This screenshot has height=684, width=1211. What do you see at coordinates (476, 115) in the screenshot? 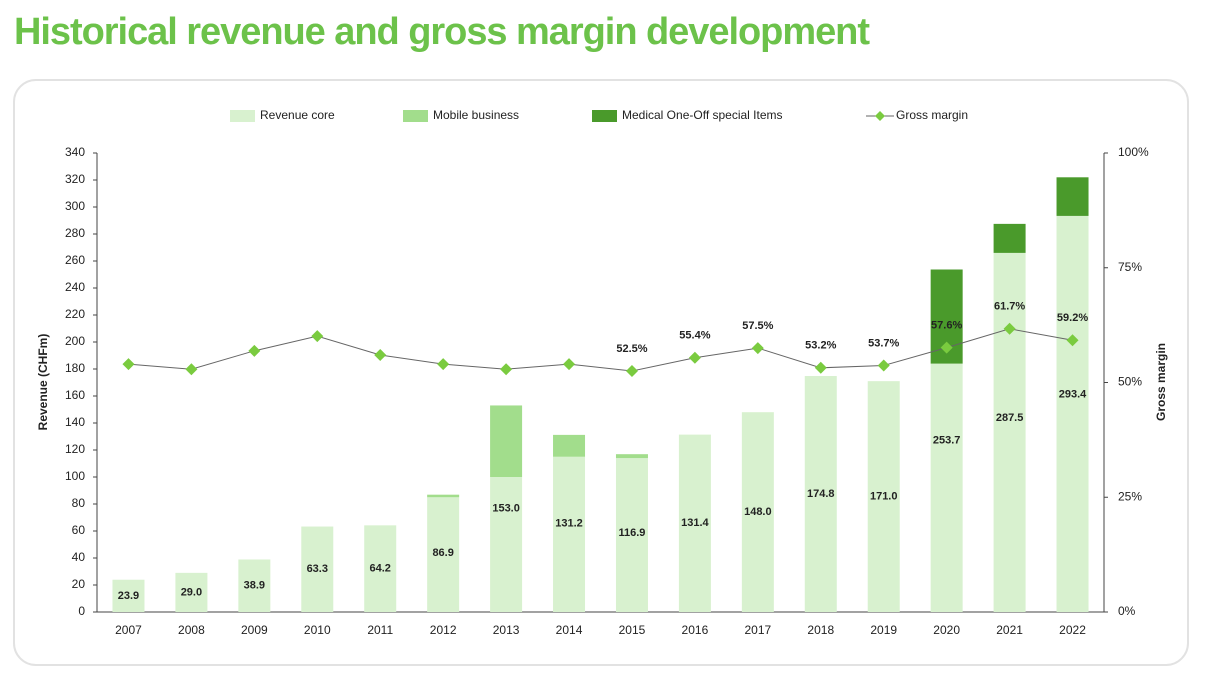
I see `legend-label: Mobile business` at bounding box center [476, 115].